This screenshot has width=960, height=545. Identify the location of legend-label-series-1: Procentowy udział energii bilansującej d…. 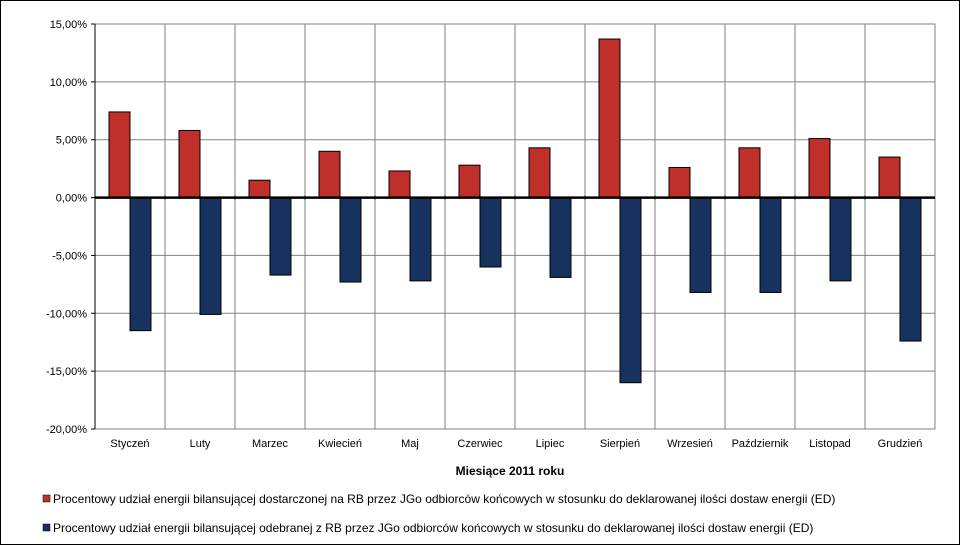
(444, 499).